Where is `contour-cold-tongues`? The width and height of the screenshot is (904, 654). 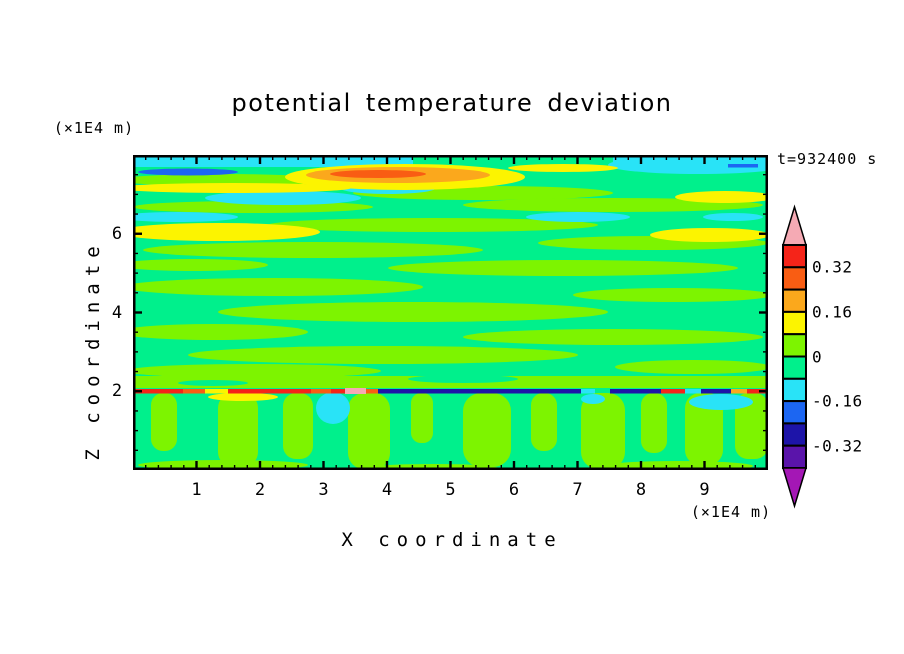
contour-cold-tongues is located at coordinates (534, 408).